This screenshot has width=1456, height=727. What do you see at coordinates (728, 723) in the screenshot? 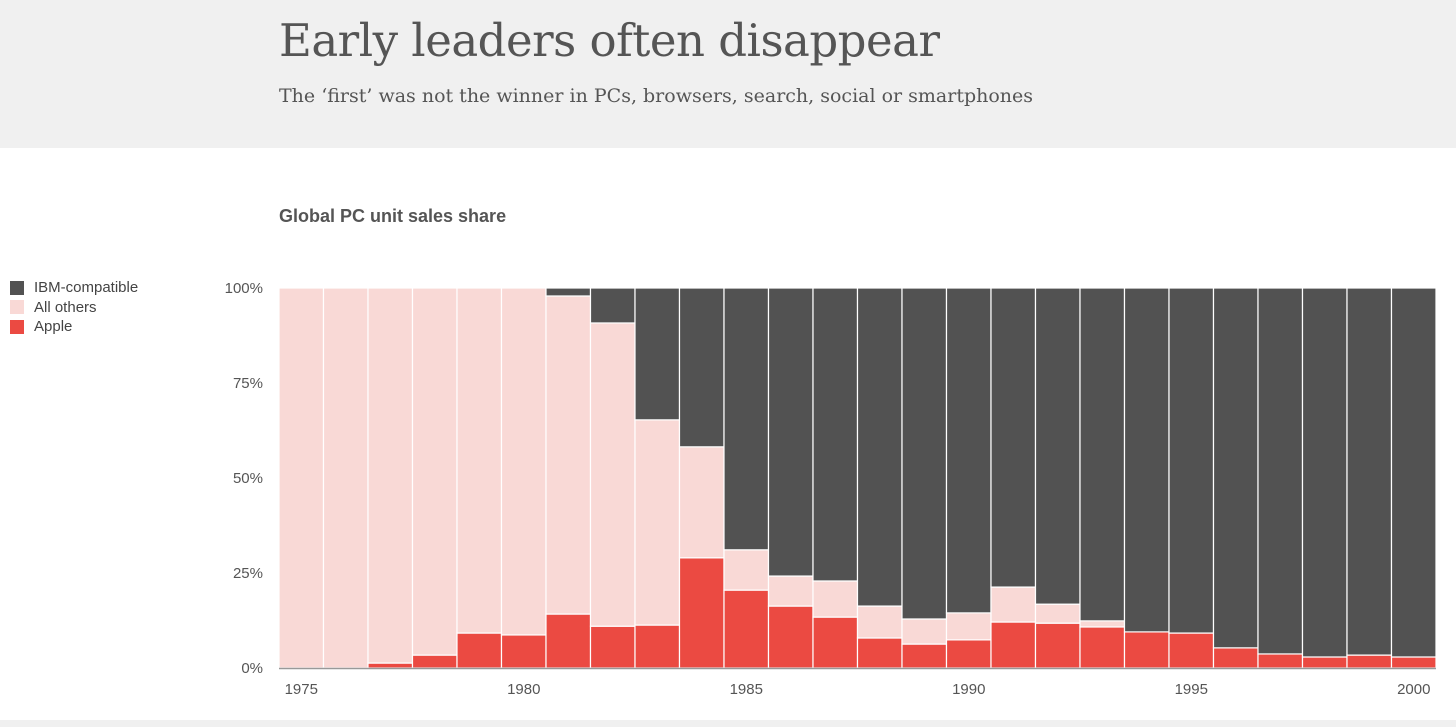
I see `footer-strip` at bounding box center [728, 723].